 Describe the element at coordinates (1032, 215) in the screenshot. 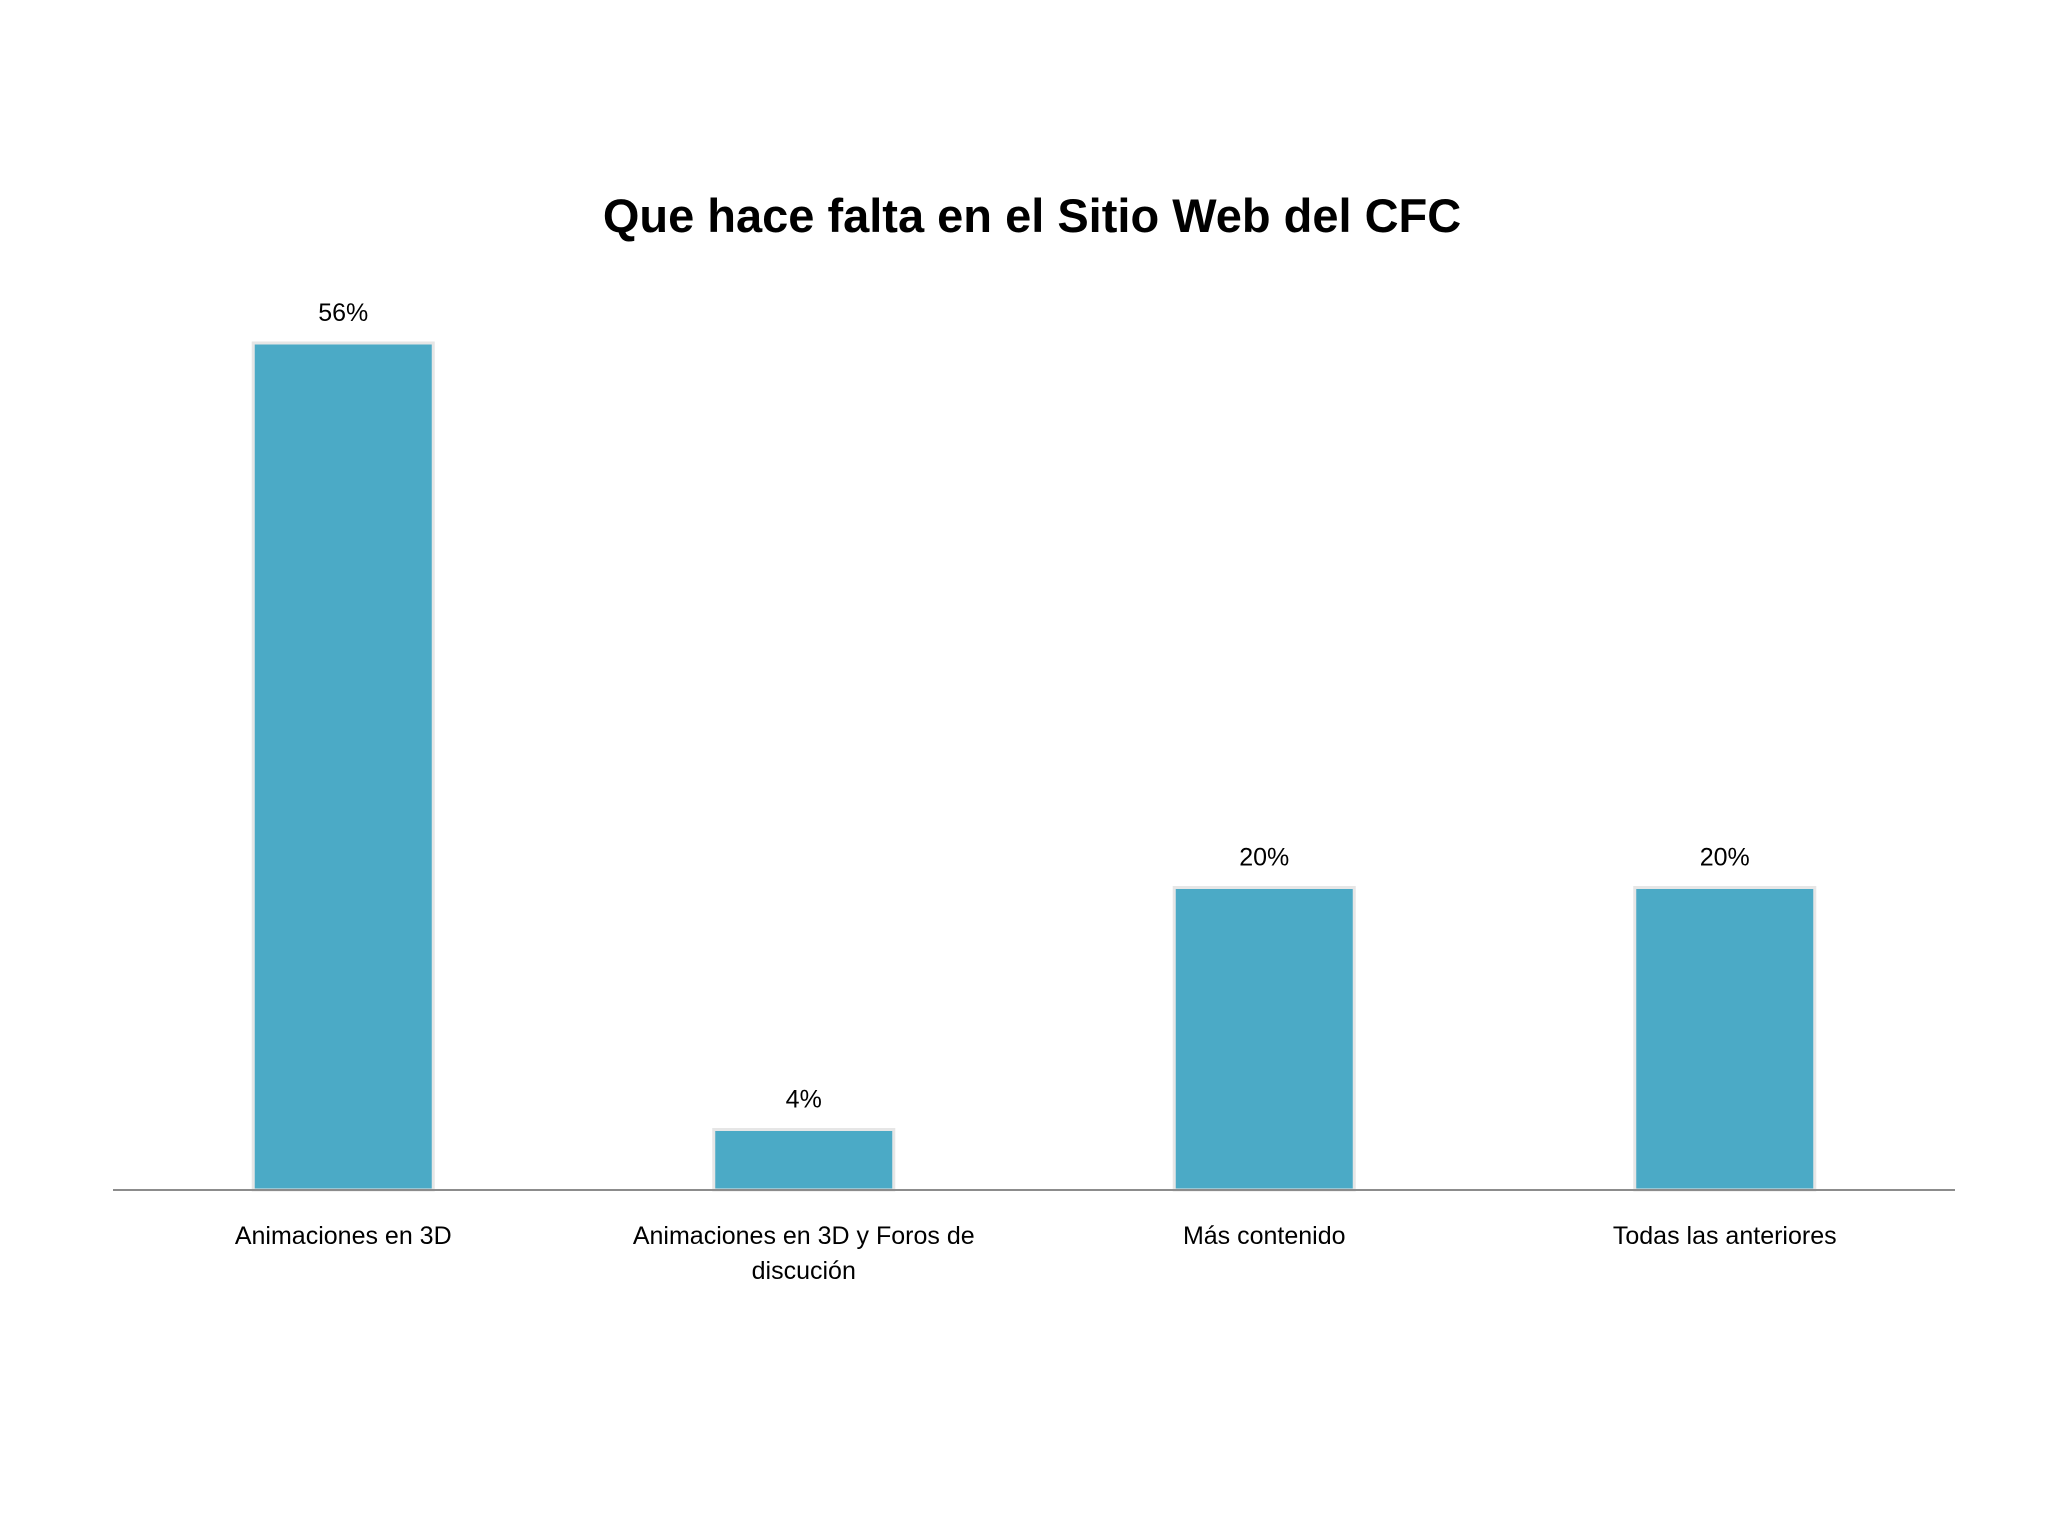

I see `chart-title: Que hace falta en el Sitio Web del CFC` at that location.